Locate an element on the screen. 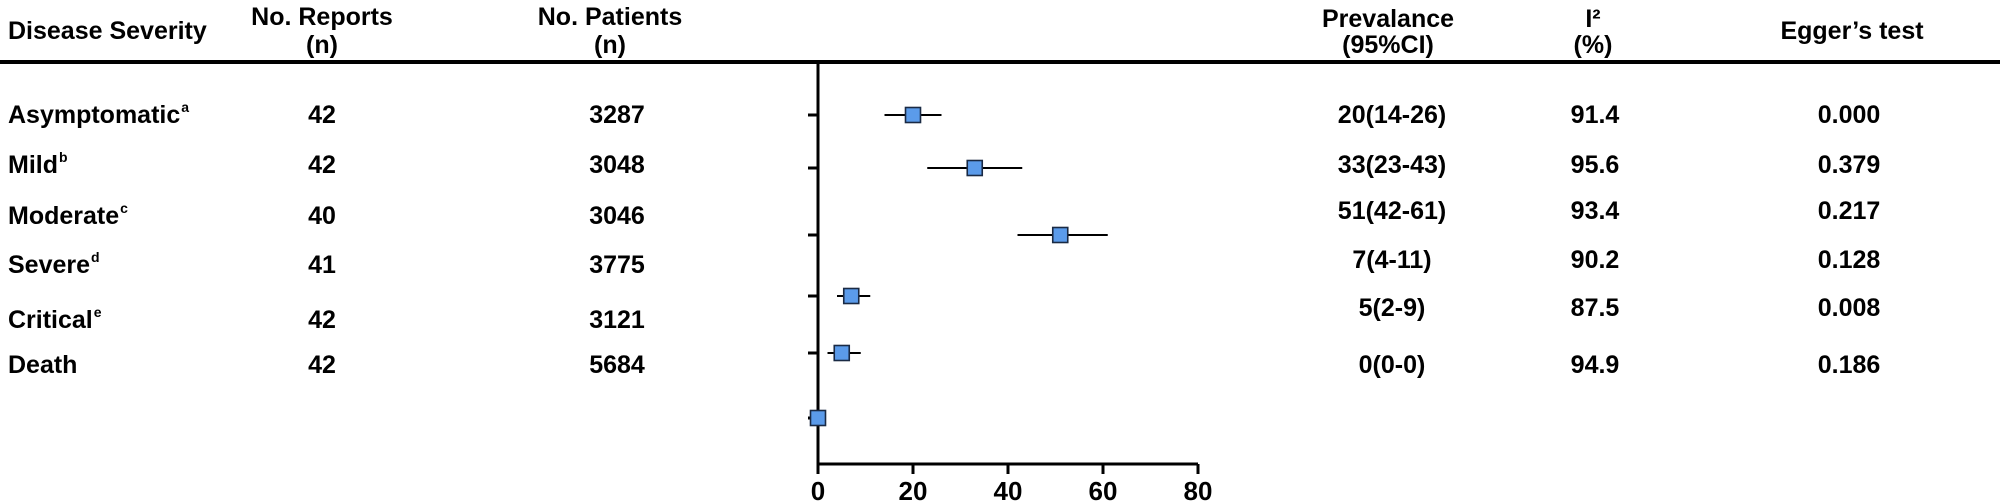 This screenshot has width=2000, height=502. row-i2: 91.4 is located at coordinates (1595, 115).